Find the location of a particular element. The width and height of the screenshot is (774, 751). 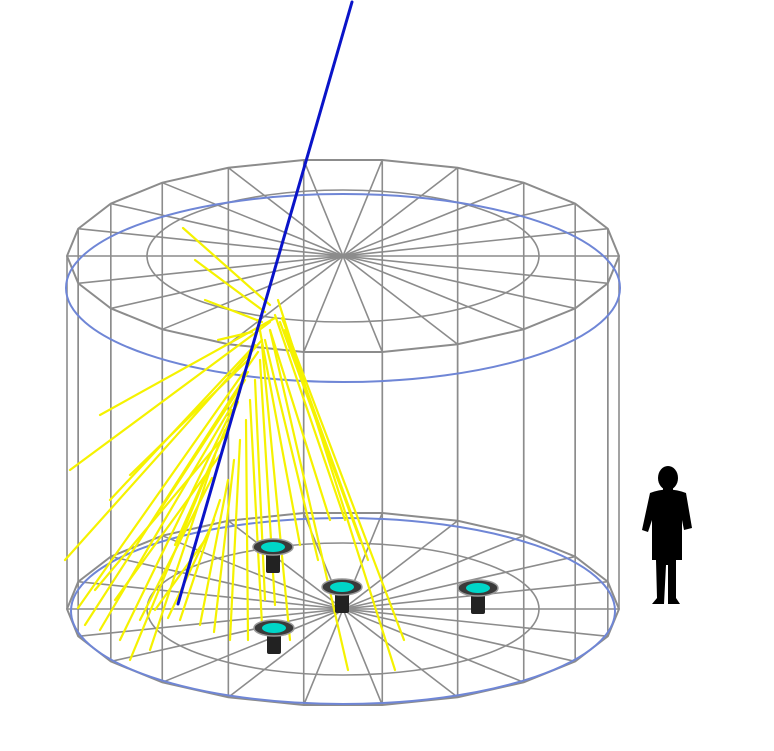

photomultiplier-tubes is located at coordinates (375, 596).